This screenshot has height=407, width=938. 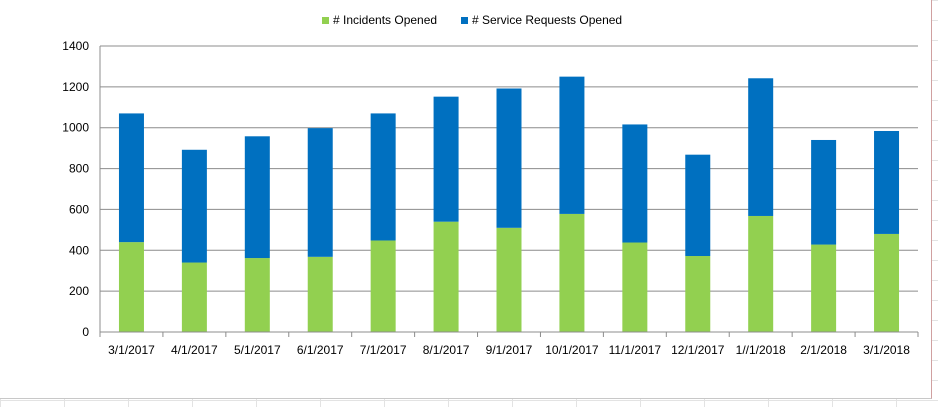 What do you see at coordinates (131, 350) in the screenshot?
I see `x-tick-label: 3/1/2017` at bounding box center [131, 350].